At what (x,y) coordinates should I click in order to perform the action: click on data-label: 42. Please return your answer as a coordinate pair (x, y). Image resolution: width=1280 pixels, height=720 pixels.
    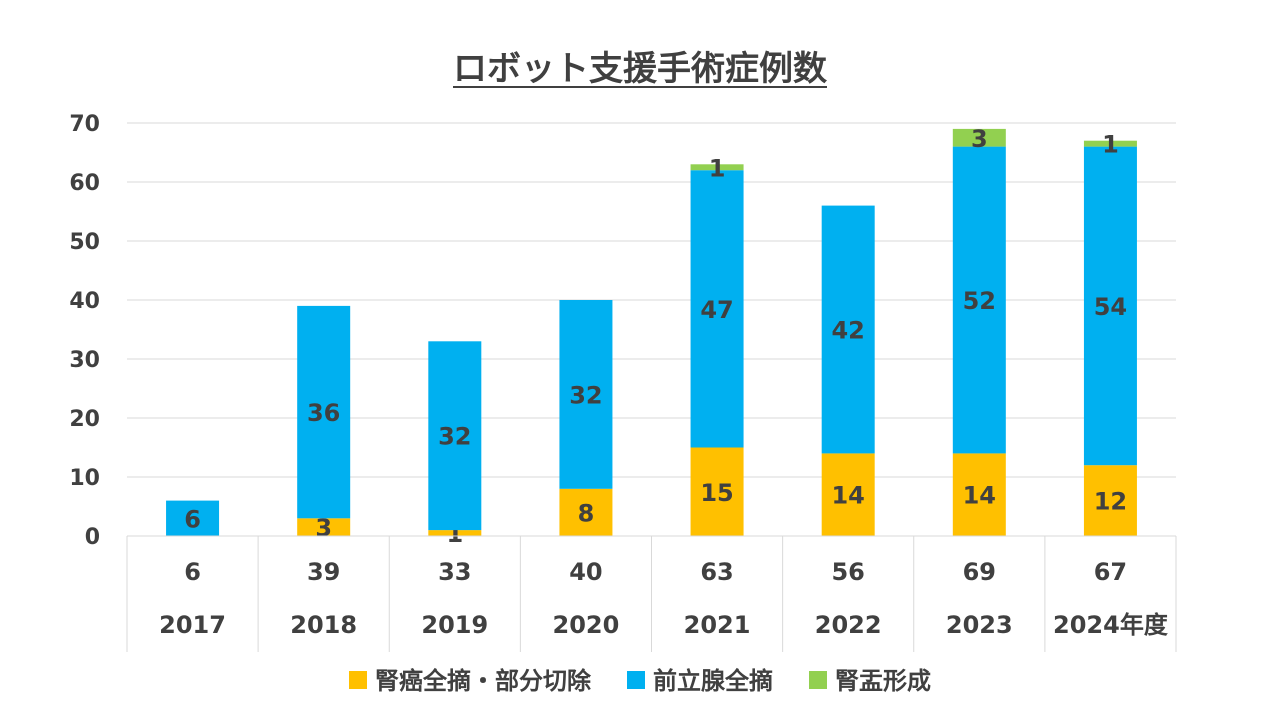
    Looking at the image, I should click on (847, 331).